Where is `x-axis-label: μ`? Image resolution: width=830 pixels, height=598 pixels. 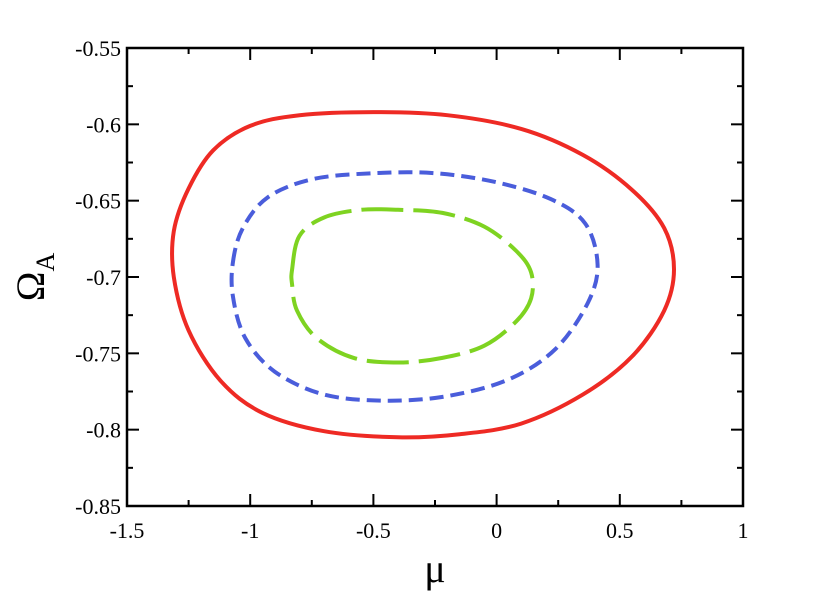
x-axis-label: μ is located at coordinates (434, 568).